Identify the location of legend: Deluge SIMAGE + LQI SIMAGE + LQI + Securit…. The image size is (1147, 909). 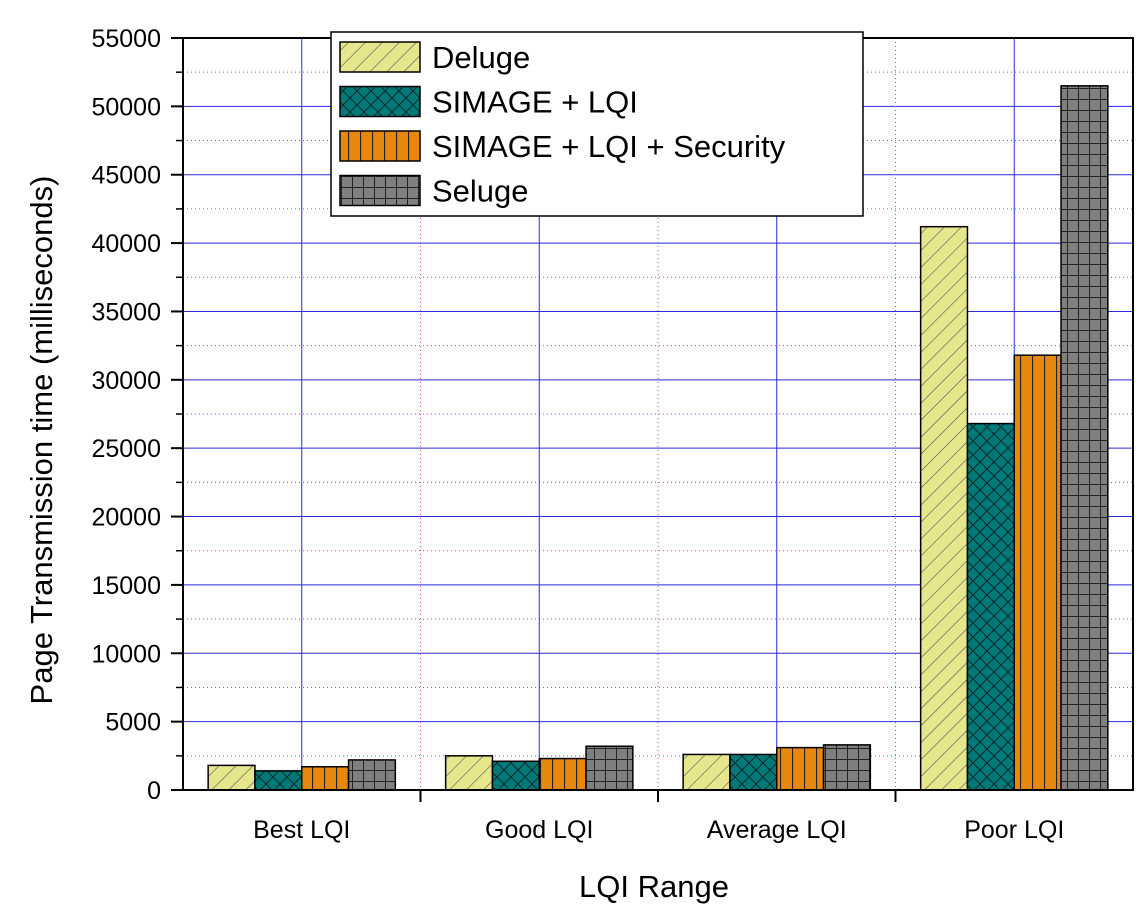
(597, 124).